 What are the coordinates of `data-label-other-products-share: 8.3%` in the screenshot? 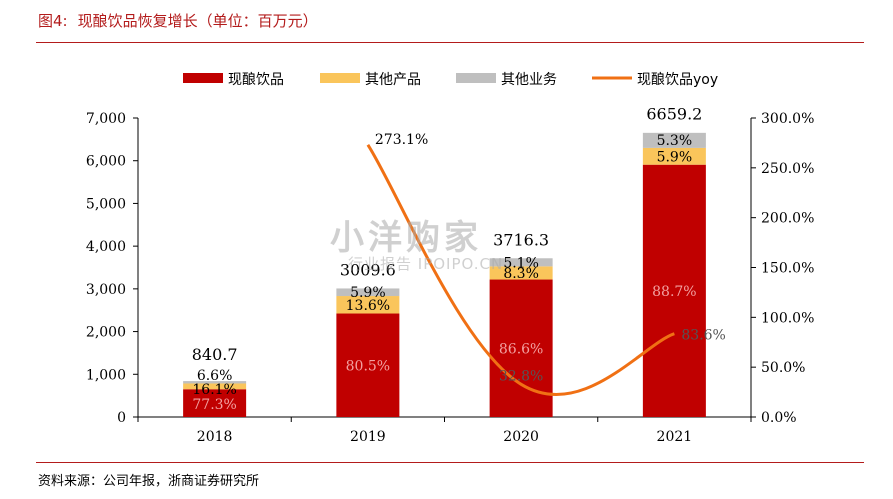 It's located at (521, 274).